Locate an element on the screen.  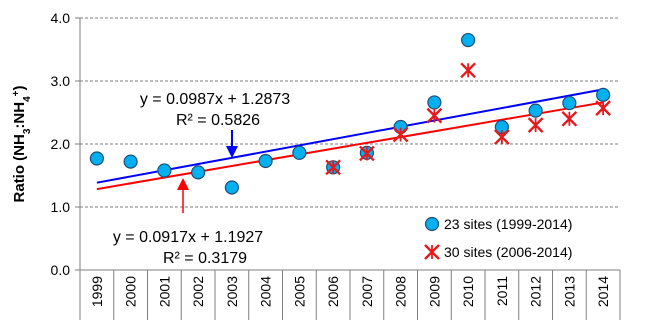
blue-arrow-head is located at coordinates (232, 152).